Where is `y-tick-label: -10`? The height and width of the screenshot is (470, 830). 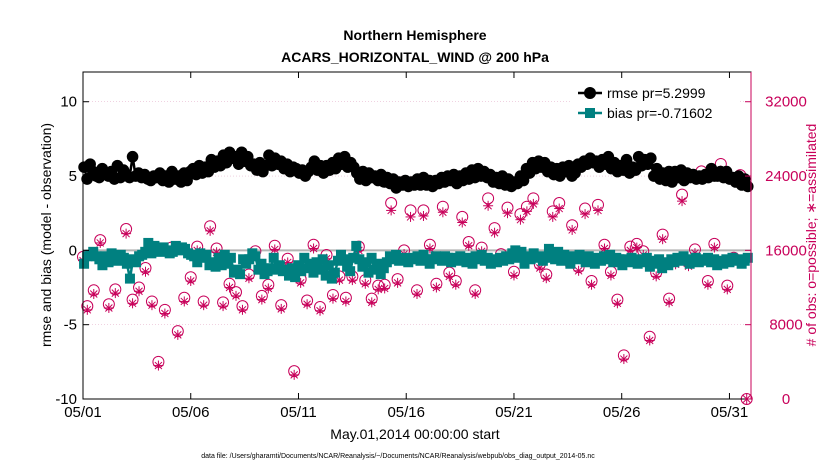
y-tick-label: -10 is located at coordinates (66, 399).